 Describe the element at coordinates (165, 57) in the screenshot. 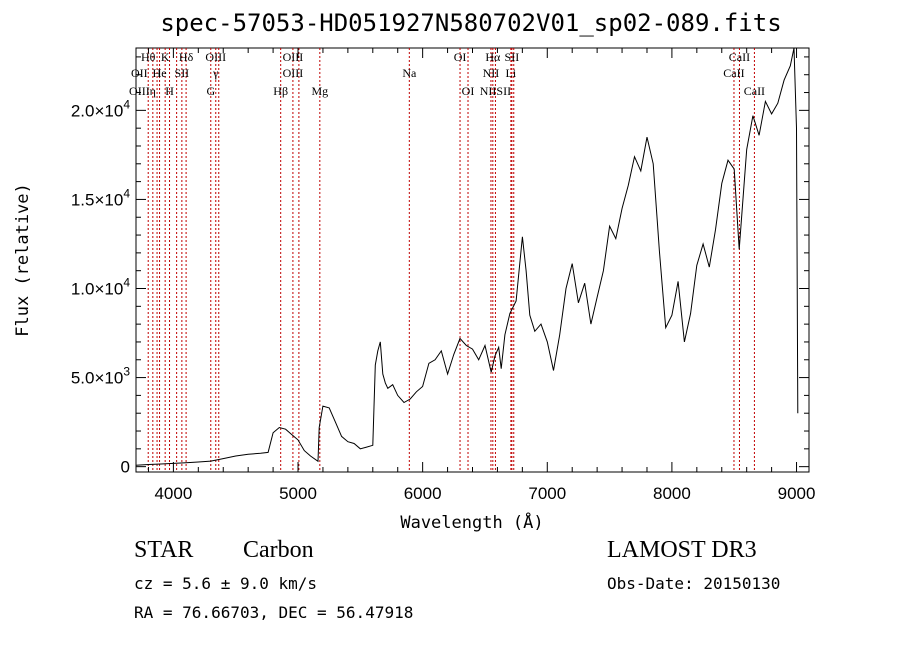

I see `line-marker-label: K` at that location.